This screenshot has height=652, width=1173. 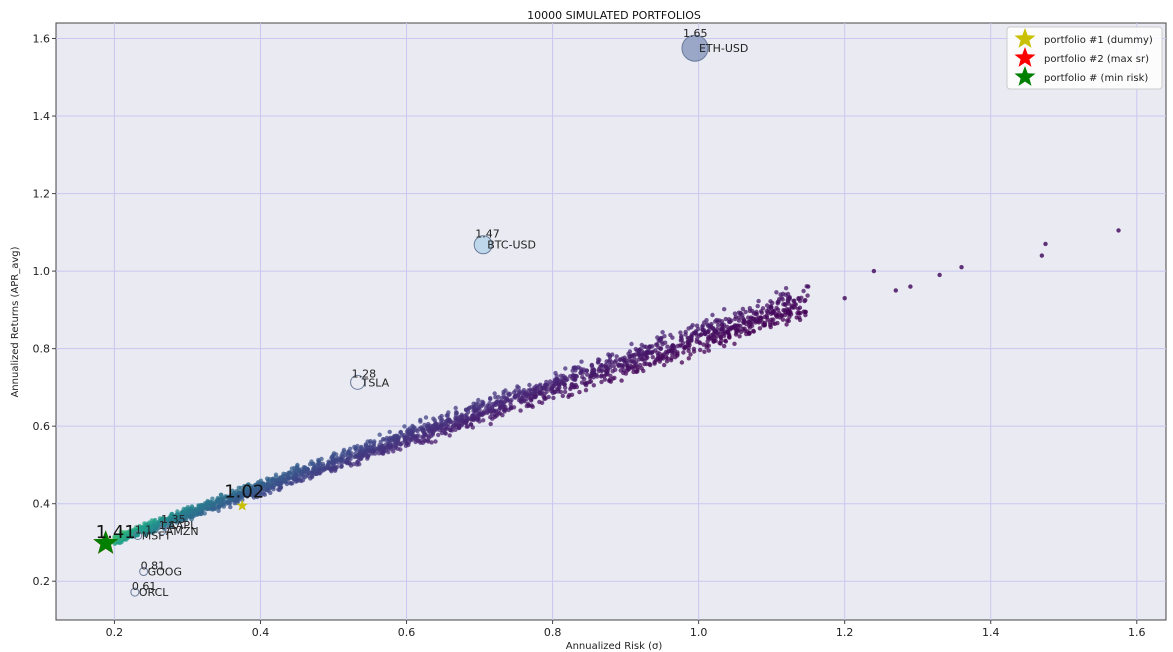 What do you see at coordinates (1096, 59) in the screenshot?
I see `legend-label: portfolio #2 (max sr)` at bounding box center [1096, 59].